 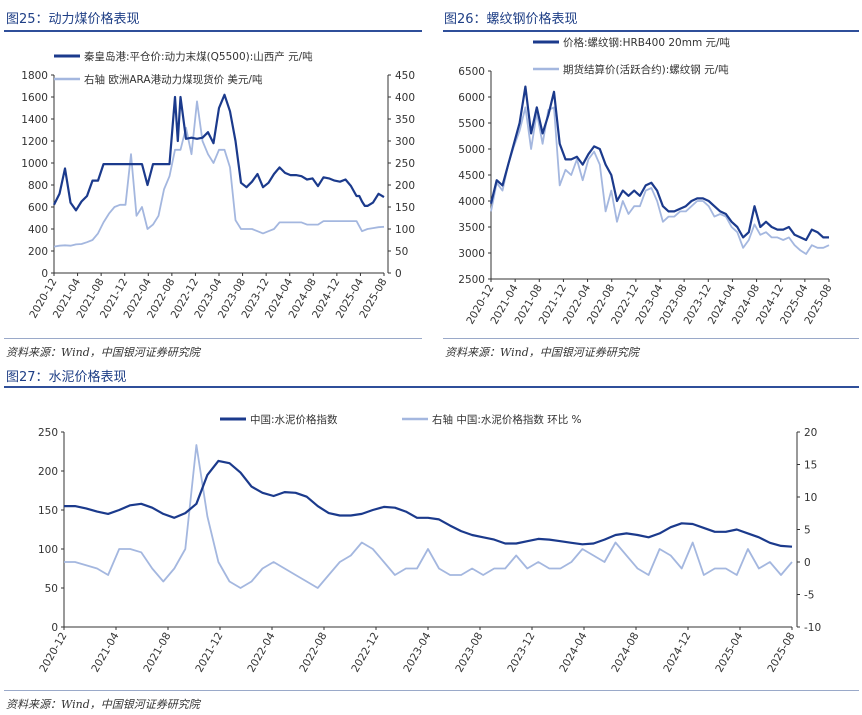 What do you see at coordinates (471, 202) in the screenshot?
I see `fig26-left-tick-label: 4000` at bounding box center [471, 202].